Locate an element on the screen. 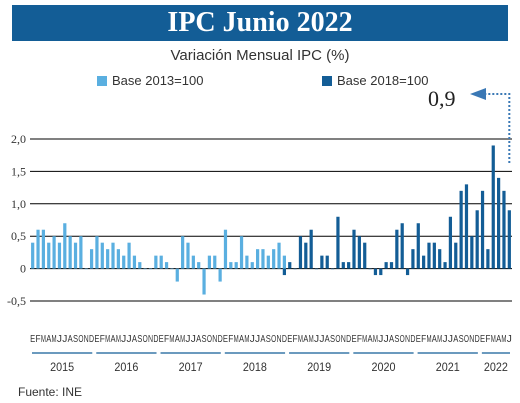  title-banner: IPC Junio 2022 is located at coordinates (260, 23).